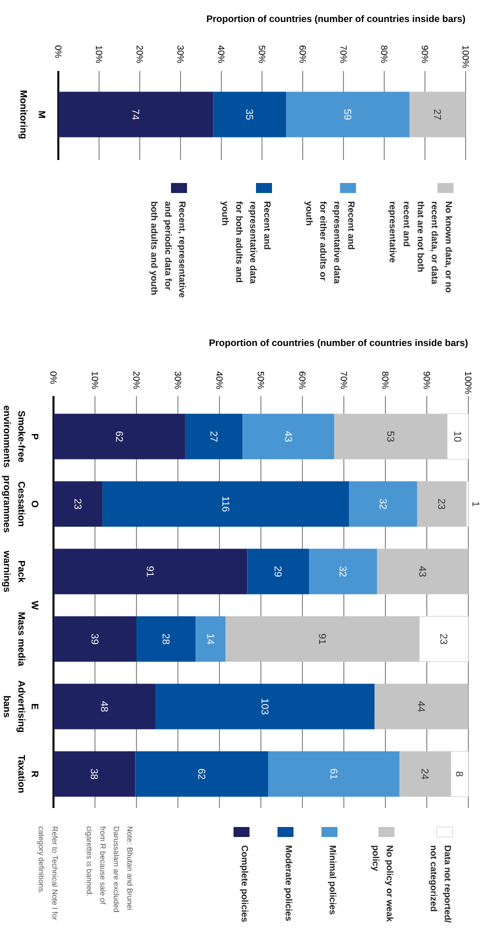 Image resolution: width=487 pixels, height=930 pixels. Describe the element at coordinates (167, 249) in the screenshot. I see `legend-label: Recent, representative and periodic data for both adults and youth` at that location.